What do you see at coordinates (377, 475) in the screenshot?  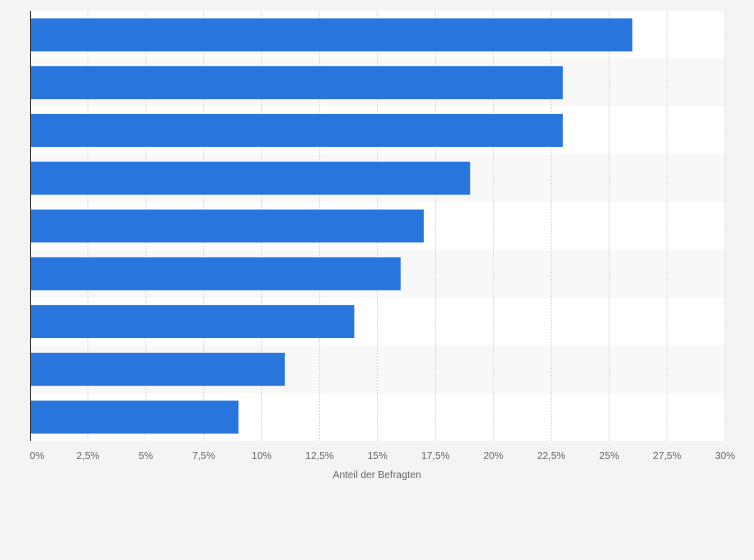 I see `x-axis-title: Anteil der Befragten` at bounding box center [377, 475].